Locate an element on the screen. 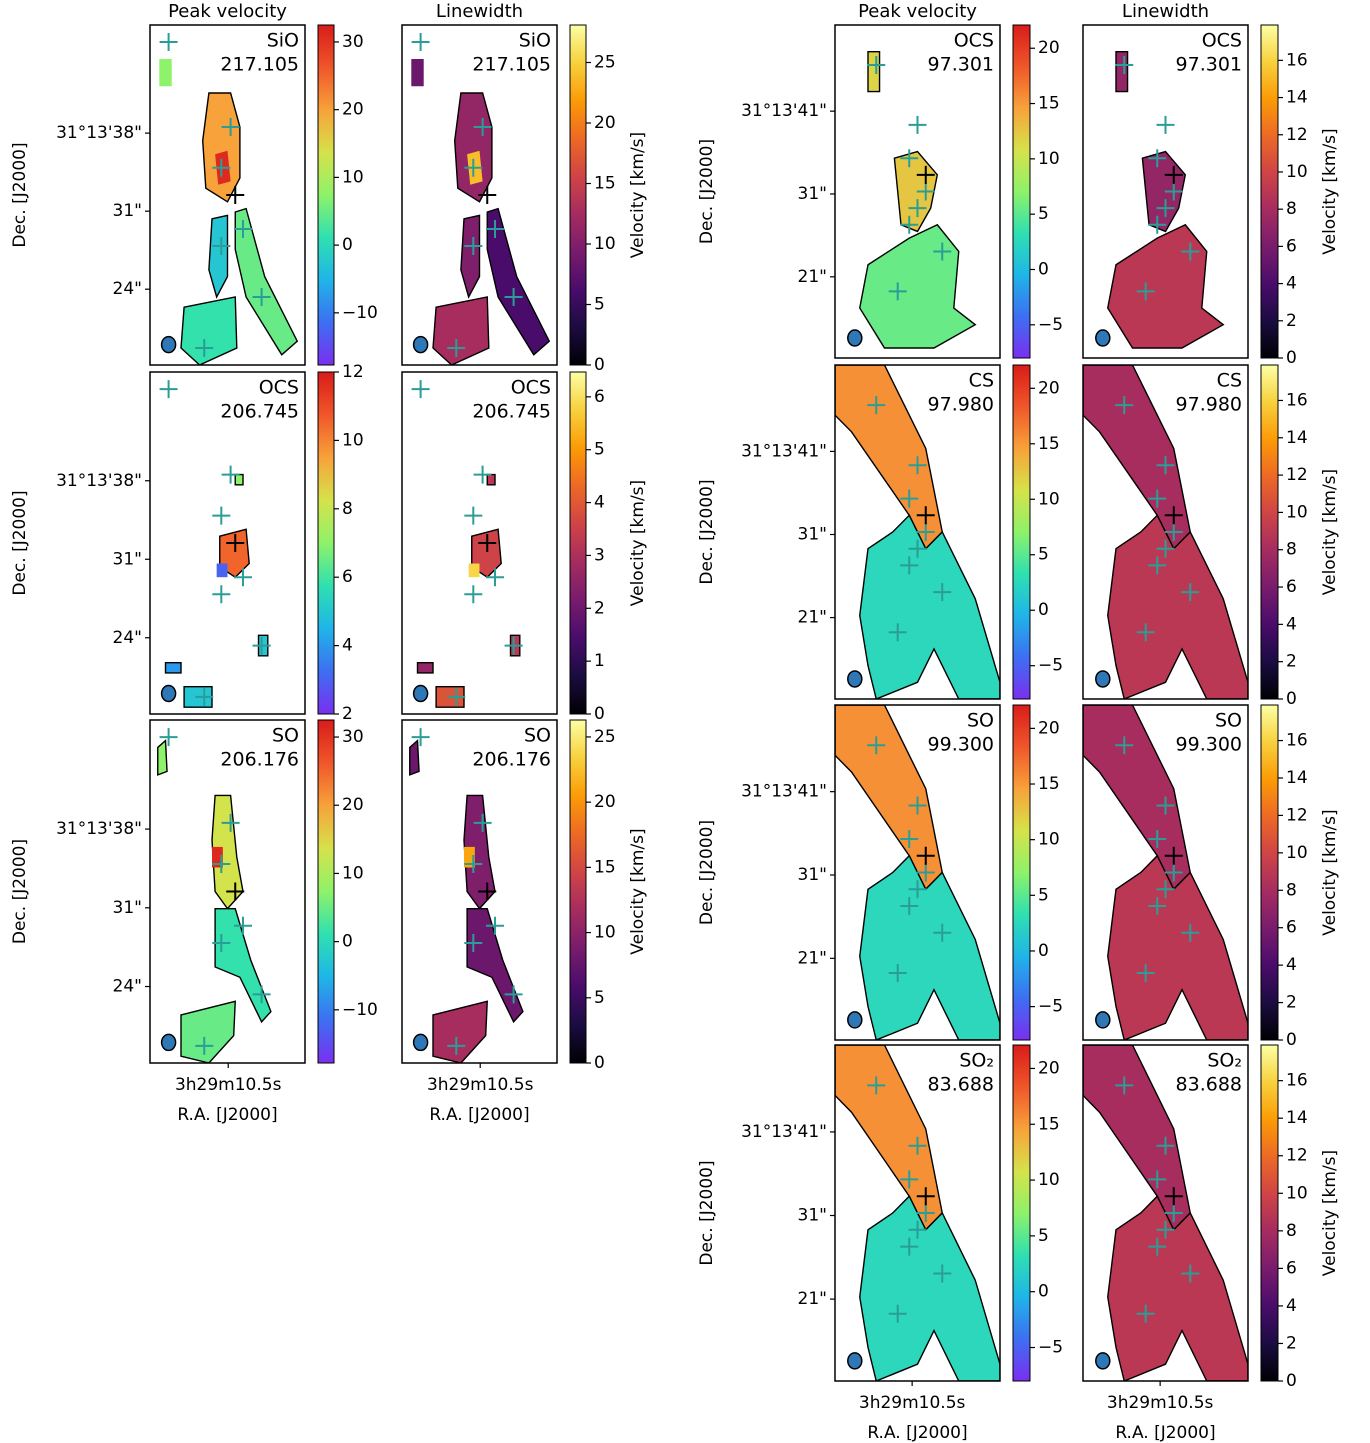  colorbar-tick-label: 25 is located at coordinates (605, 737).